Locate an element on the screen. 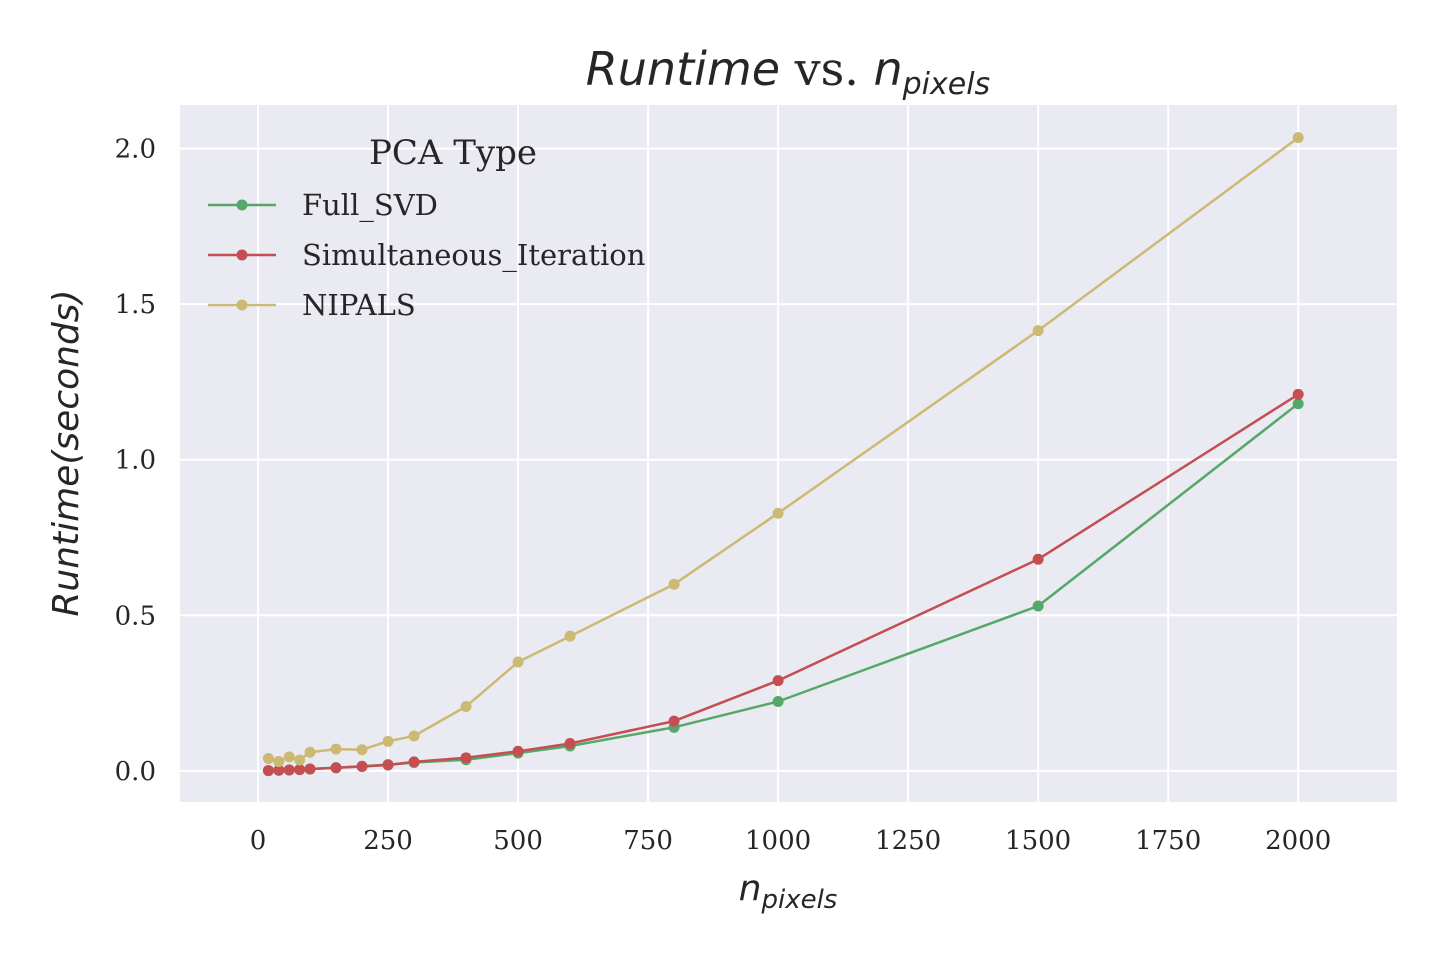 This screenshot has width=1440, height=960. legend-item: Full_SVD is located at coordinates (323, 205).